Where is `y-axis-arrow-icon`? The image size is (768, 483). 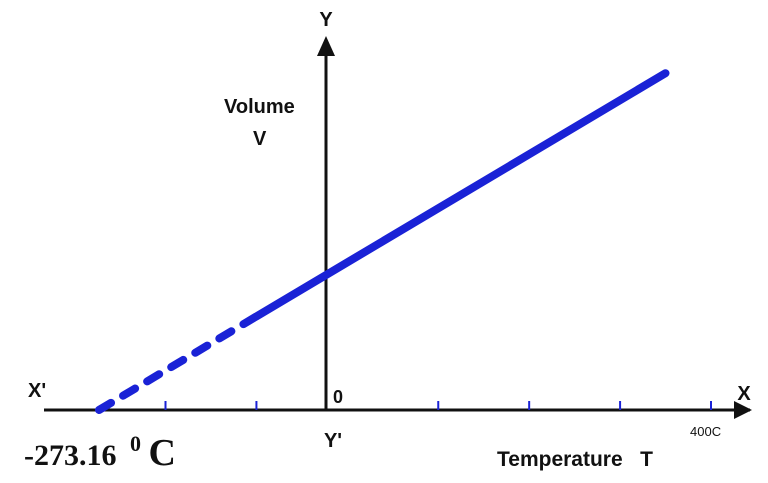 y-axis-arrow-icon is located at coordinates (326, 46).